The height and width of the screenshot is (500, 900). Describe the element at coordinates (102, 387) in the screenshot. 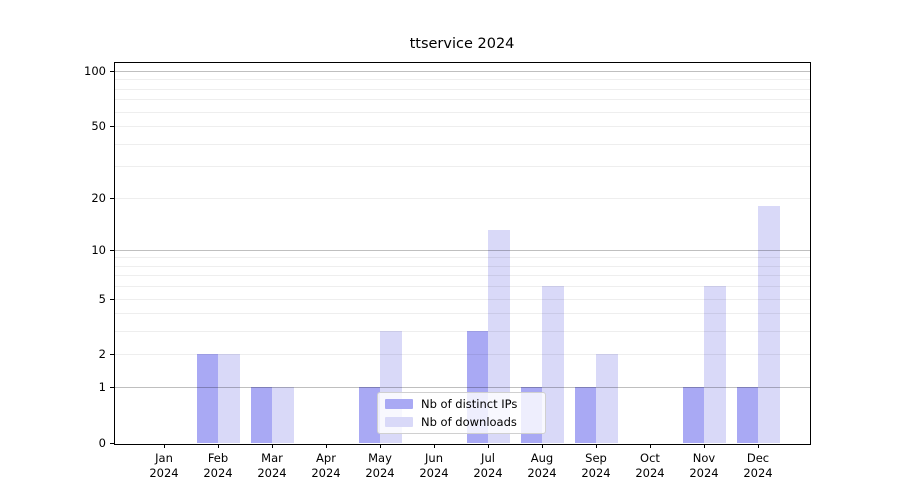

I see `y-tick-label: 1` at that location.